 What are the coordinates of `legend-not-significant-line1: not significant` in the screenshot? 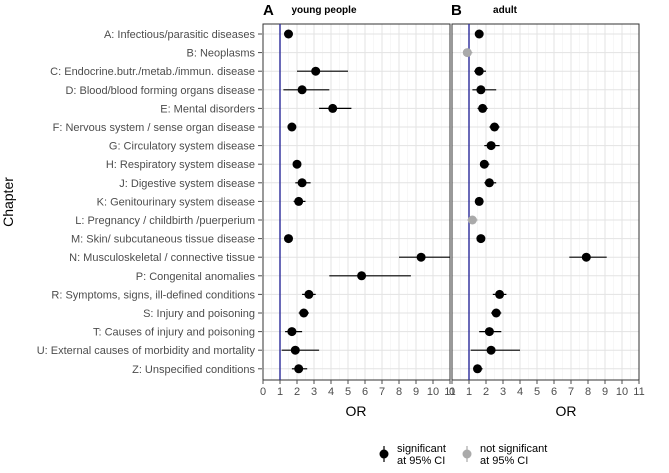 It's located at (513, 449).